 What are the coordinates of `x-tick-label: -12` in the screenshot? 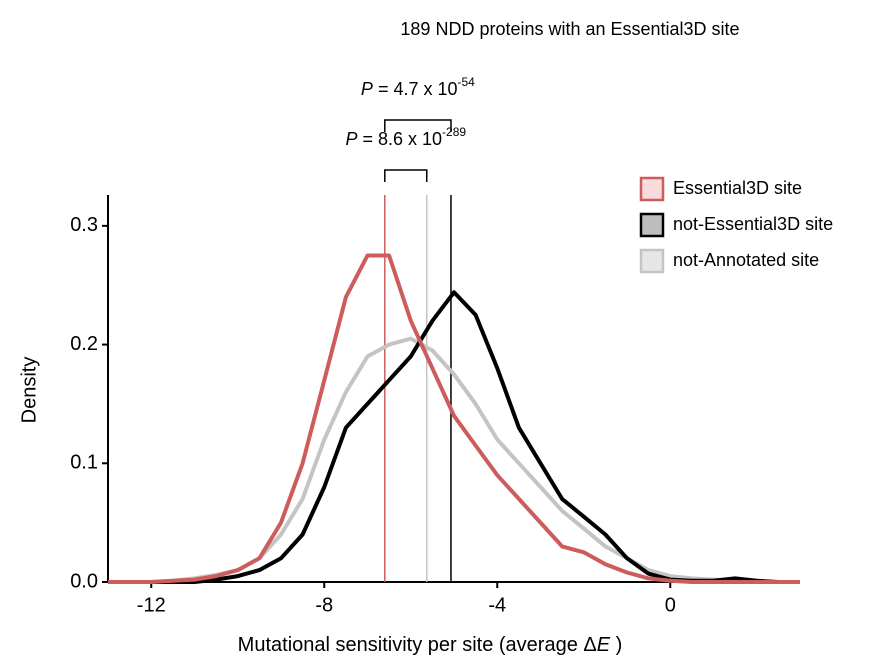 It's located at (151, 605).